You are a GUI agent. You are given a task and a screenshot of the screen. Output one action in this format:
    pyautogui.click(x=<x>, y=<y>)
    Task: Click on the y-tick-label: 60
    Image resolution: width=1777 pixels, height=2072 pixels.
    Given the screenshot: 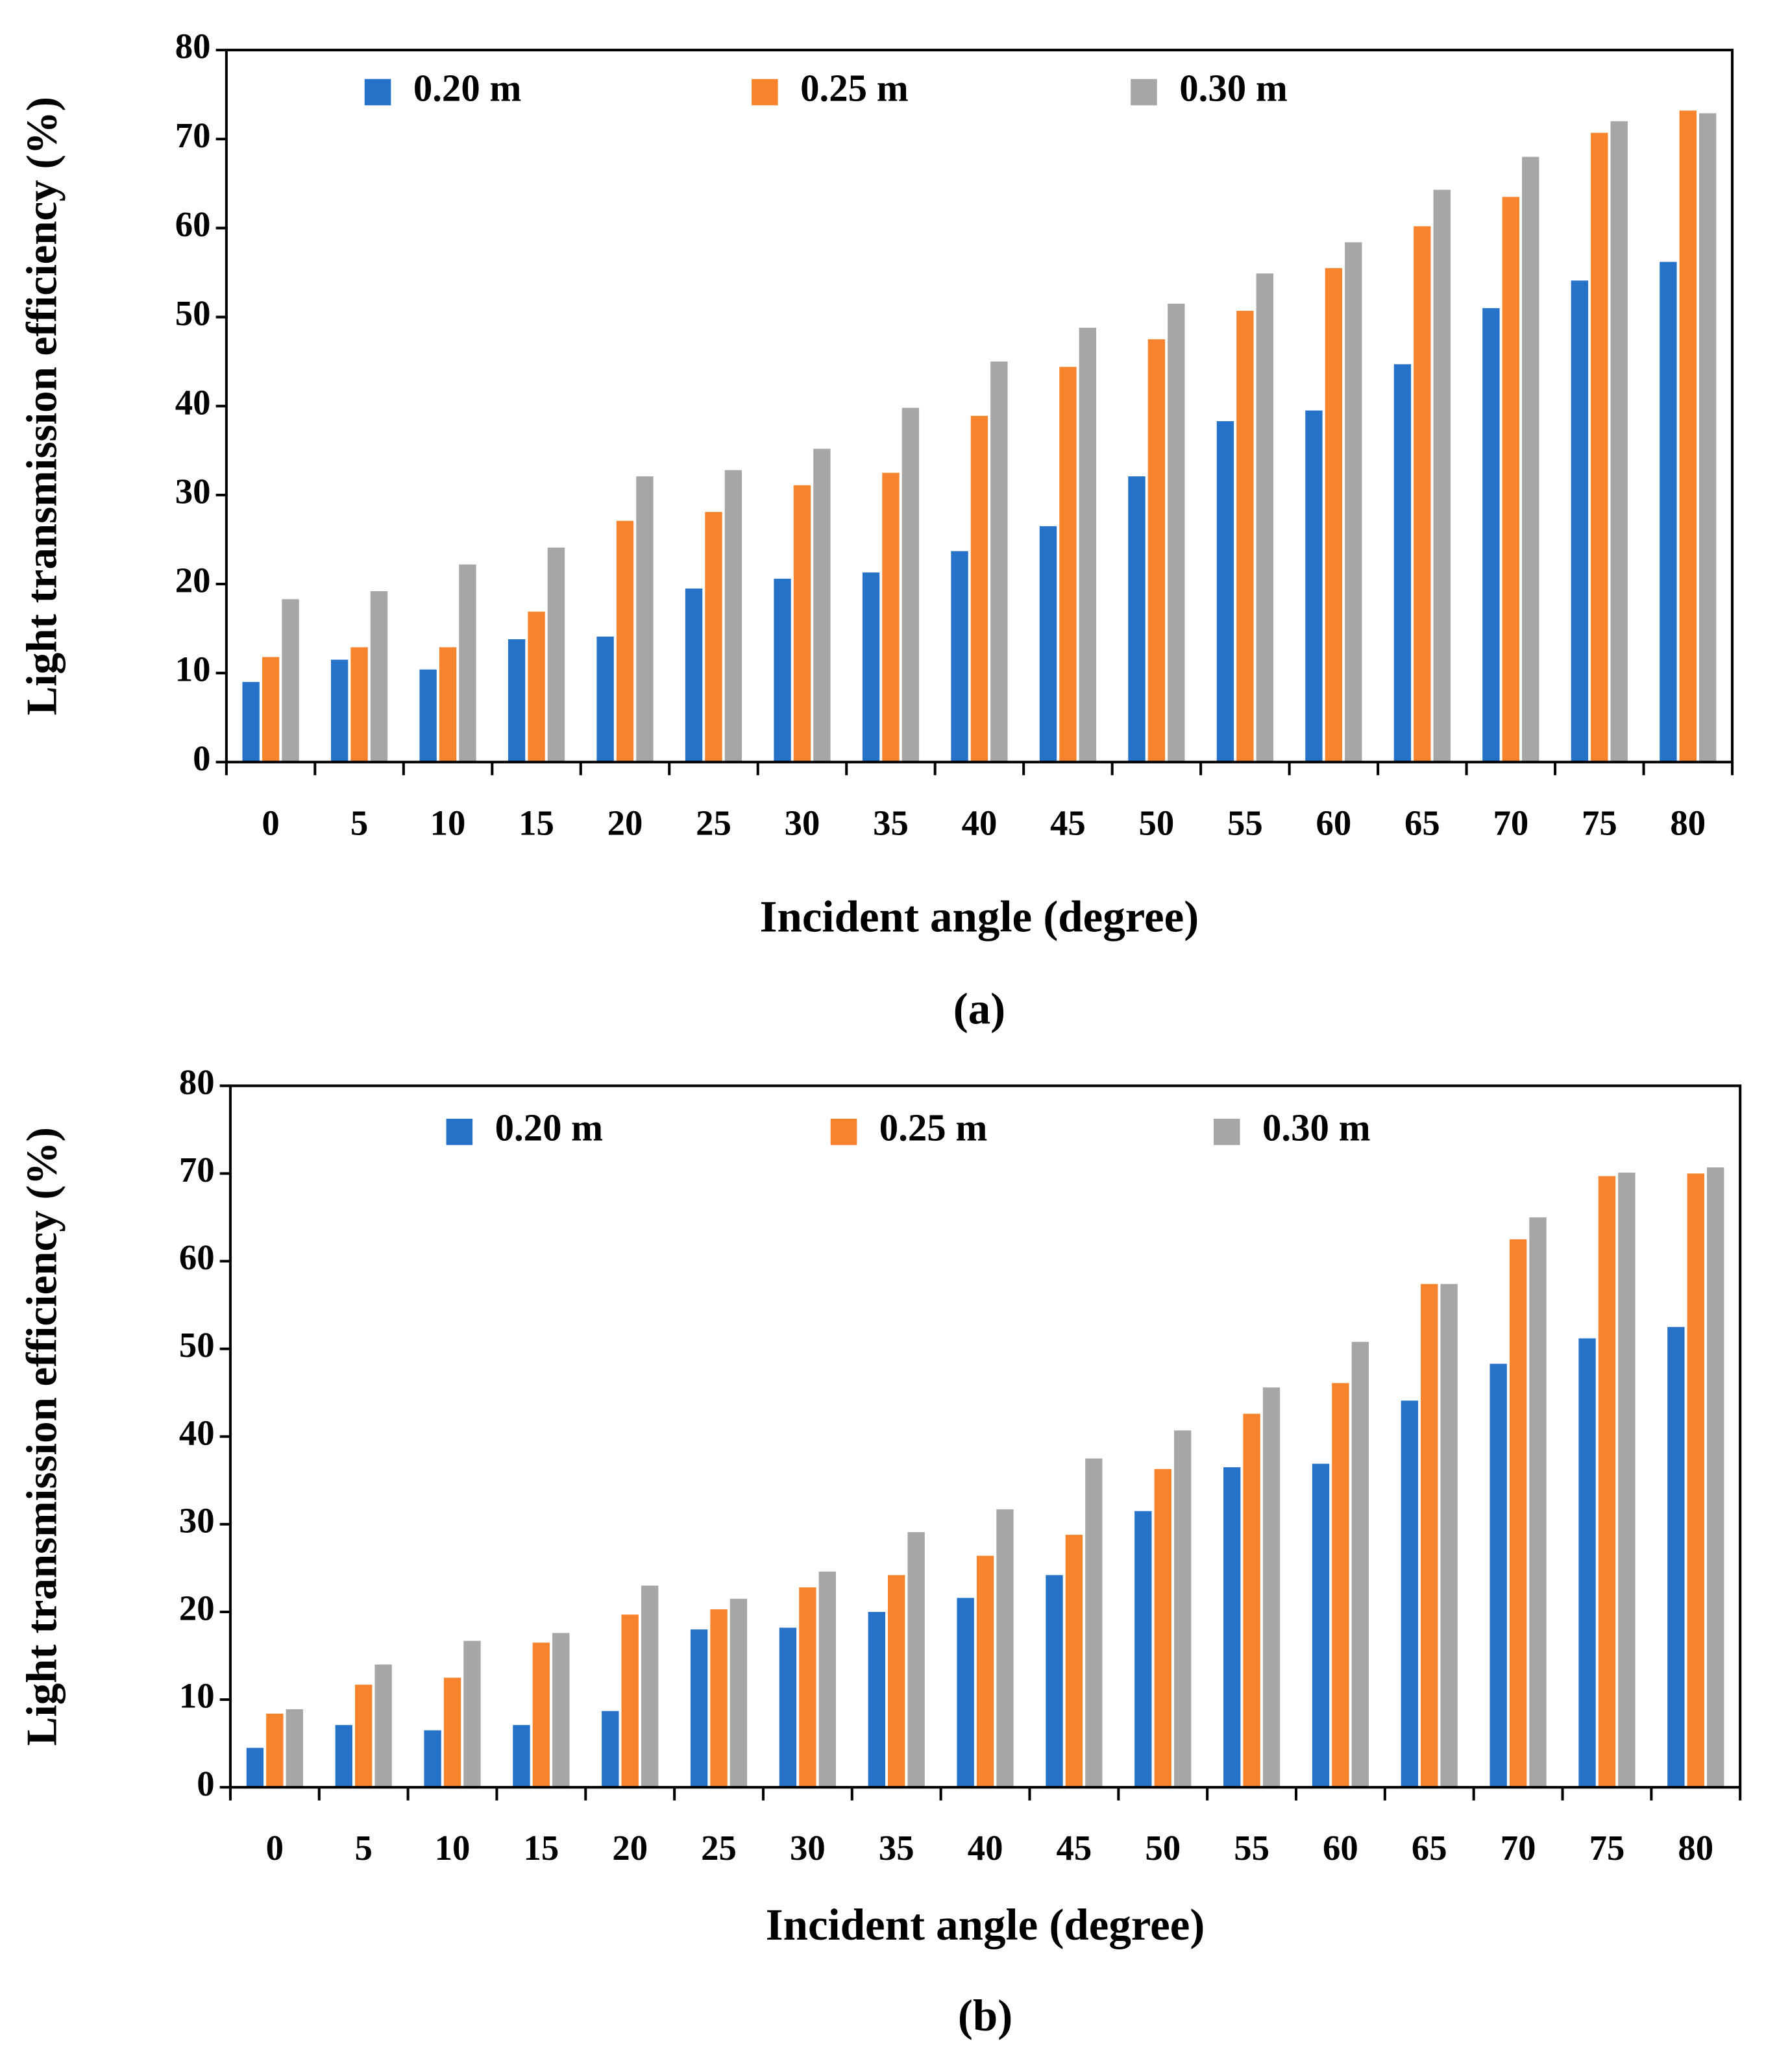 What is the action you would take?
    pyautogui.click(x=193, y=224)
    